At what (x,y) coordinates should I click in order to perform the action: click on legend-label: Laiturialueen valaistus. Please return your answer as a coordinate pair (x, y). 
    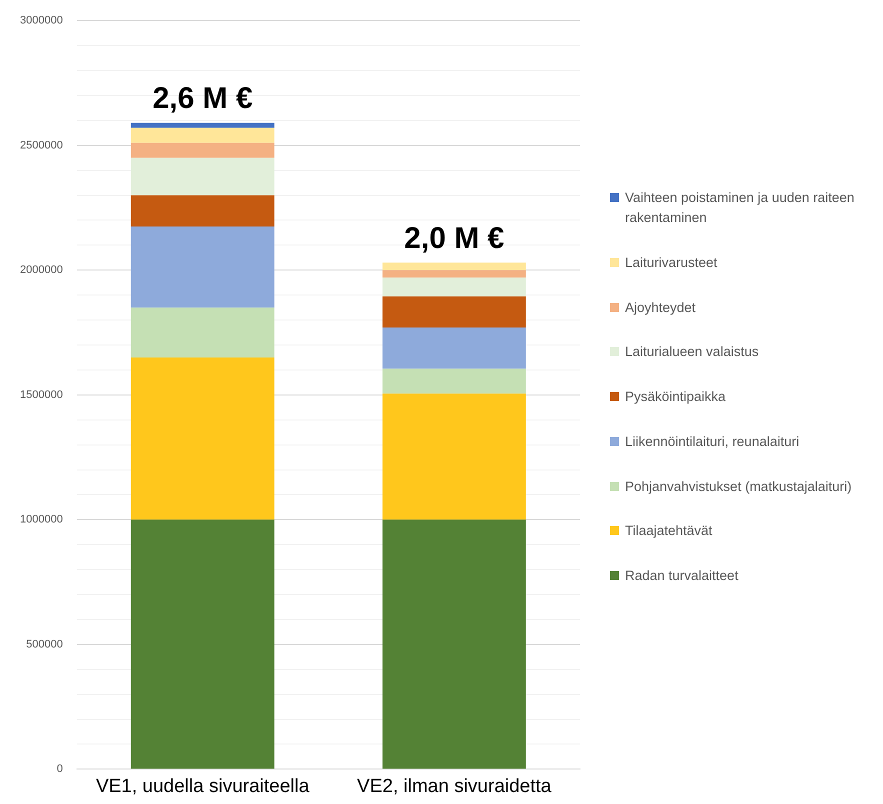
    Looking at the image, I should click on (692, 352).